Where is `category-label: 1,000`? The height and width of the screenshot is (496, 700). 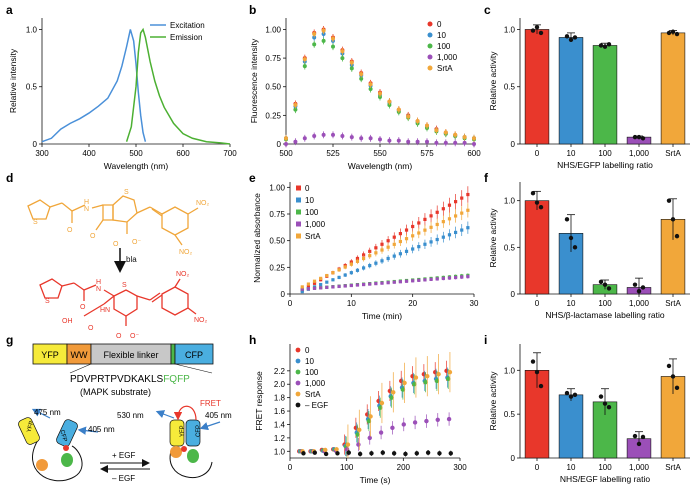
category-label: 1,000 is located at coordinates (639, 303).